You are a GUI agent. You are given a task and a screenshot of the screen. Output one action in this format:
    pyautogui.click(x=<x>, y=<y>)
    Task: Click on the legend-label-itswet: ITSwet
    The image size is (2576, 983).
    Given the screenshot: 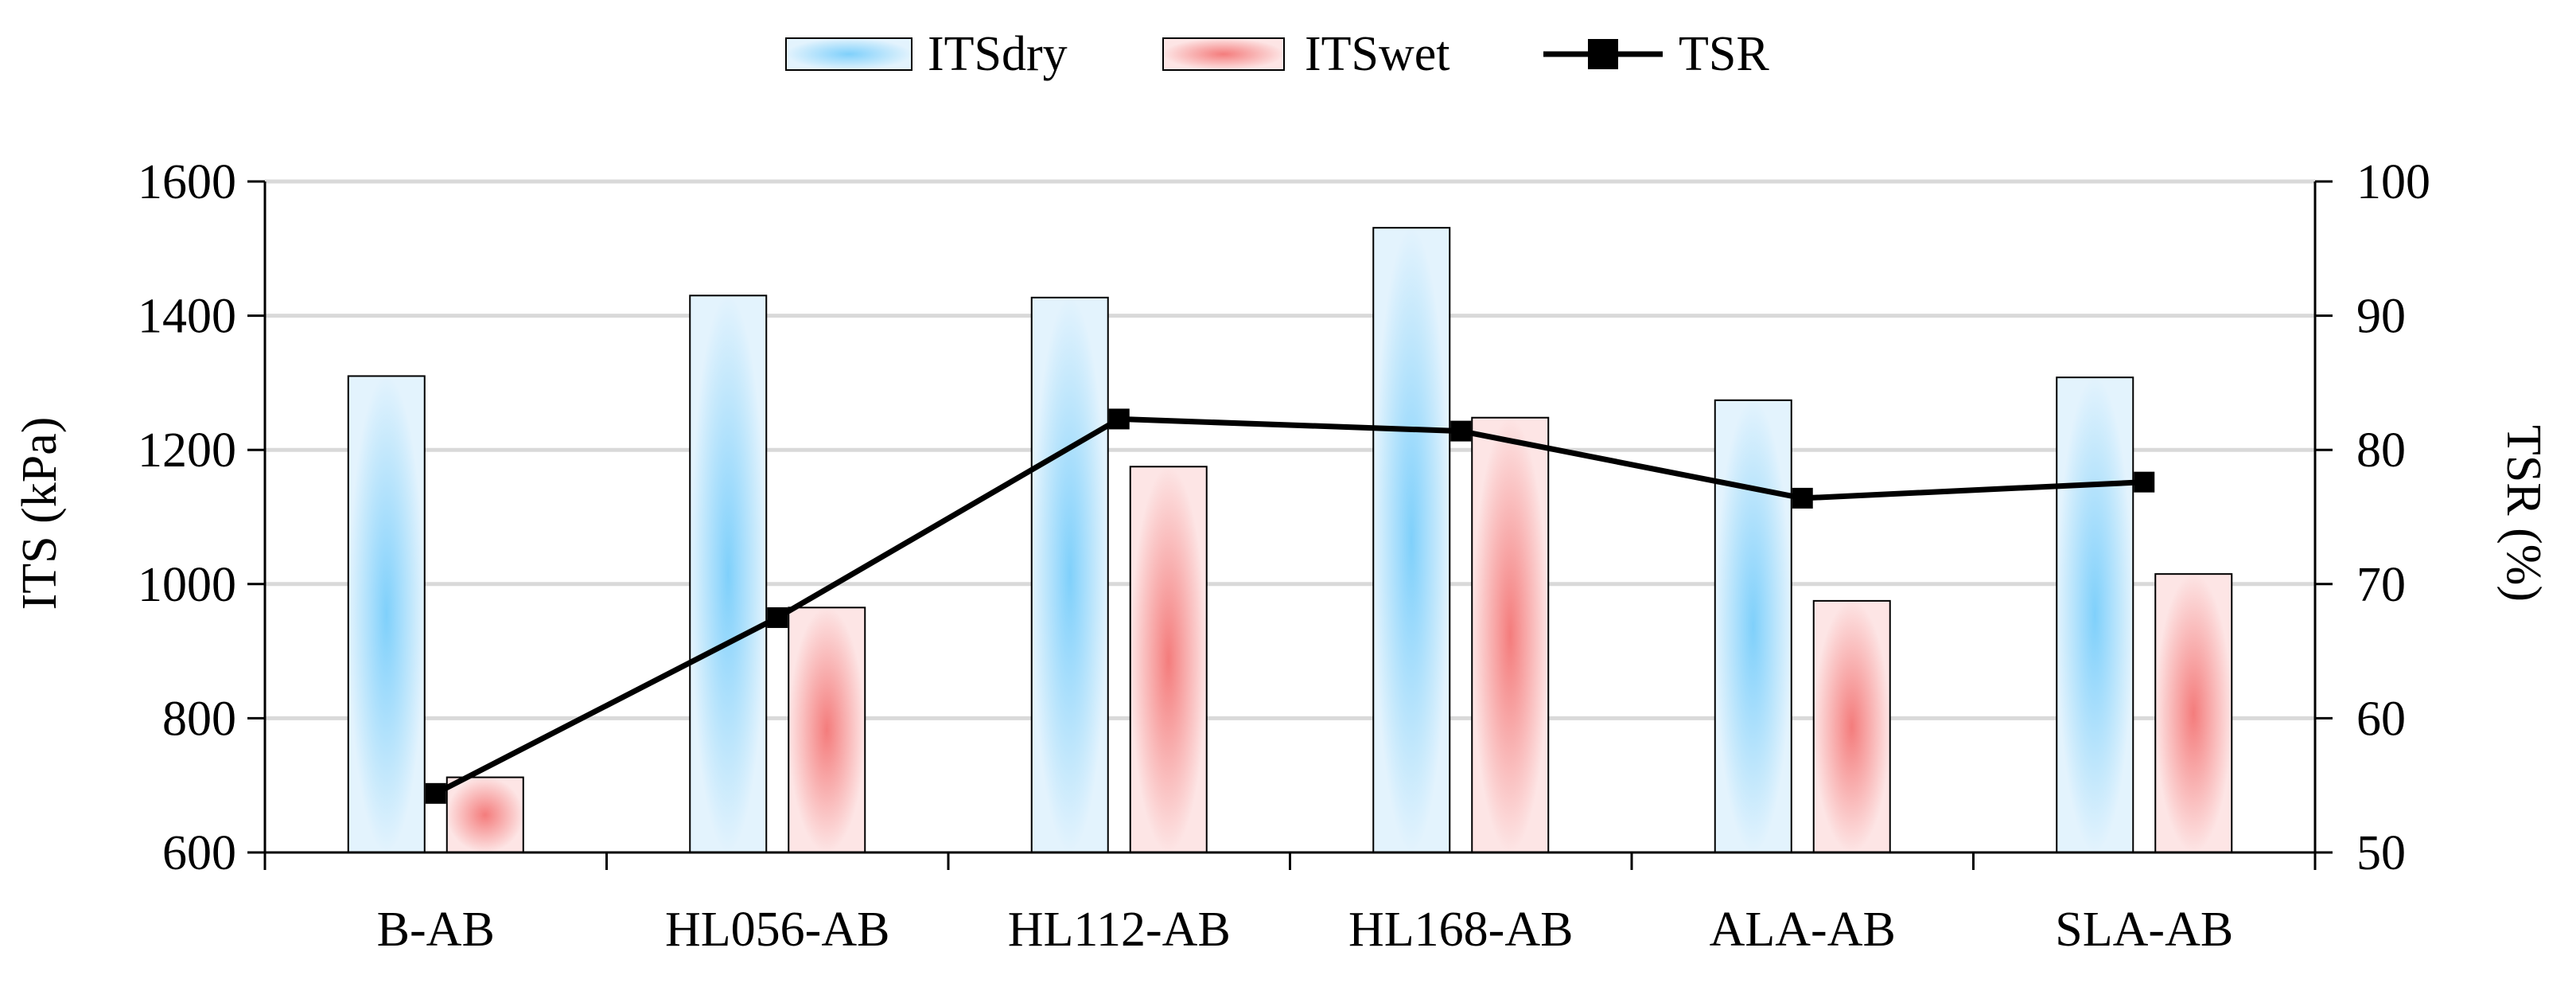 What is the action you would take?
    pyautogui.click(x=1378, y=54)
    